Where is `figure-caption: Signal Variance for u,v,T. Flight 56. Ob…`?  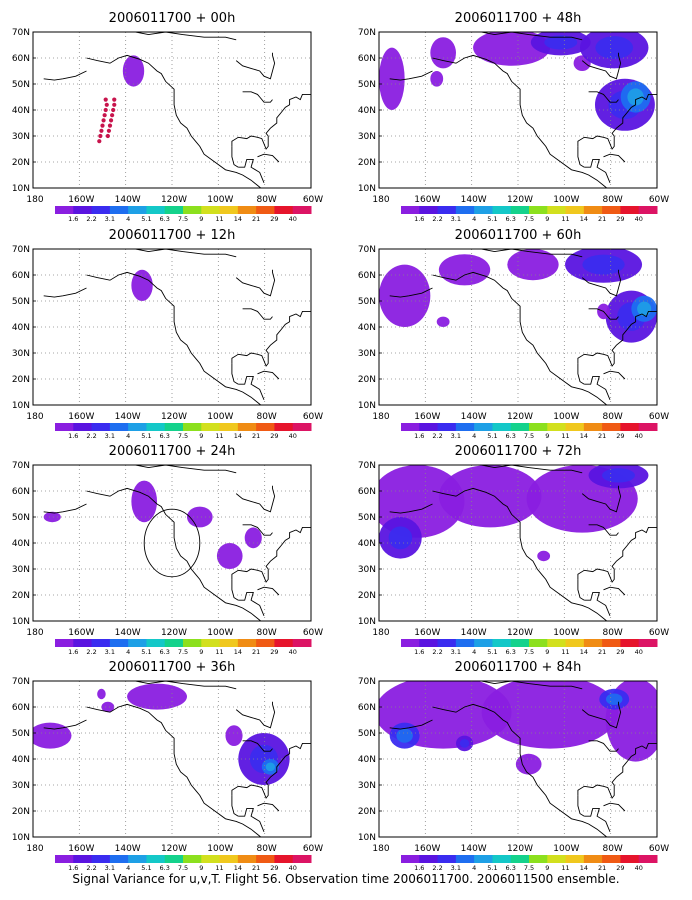
figure-caption: Signal Variance for u,v,T. Flight 56. Ob… is located at coordinates (346, 879).